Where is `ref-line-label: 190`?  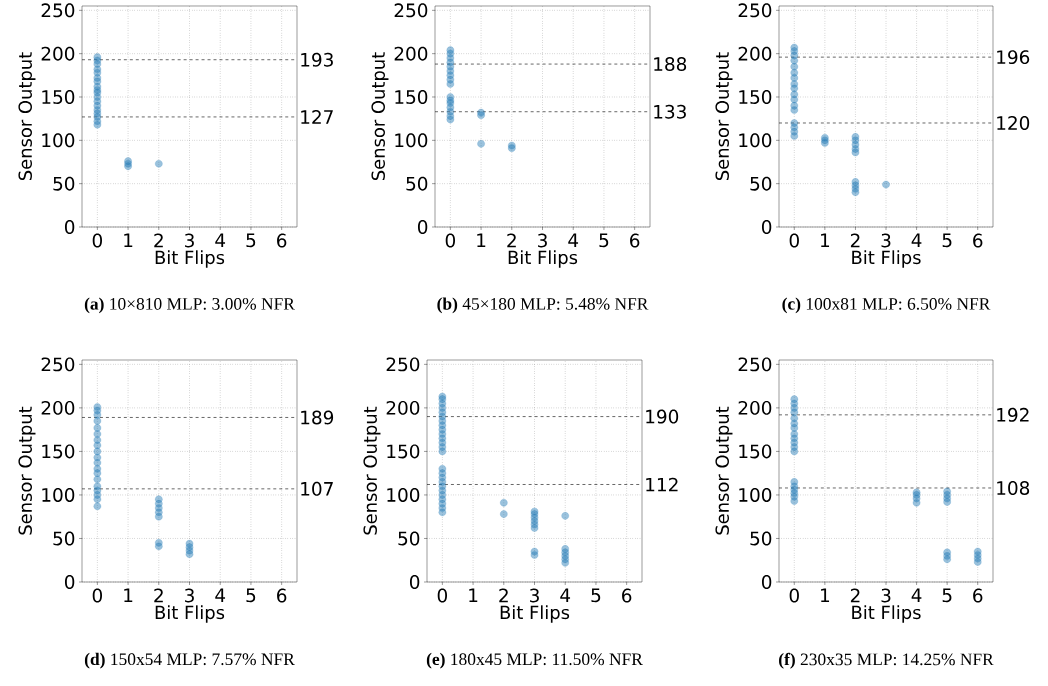 ref-line-label: 190 is located at coordinates (662, 416).